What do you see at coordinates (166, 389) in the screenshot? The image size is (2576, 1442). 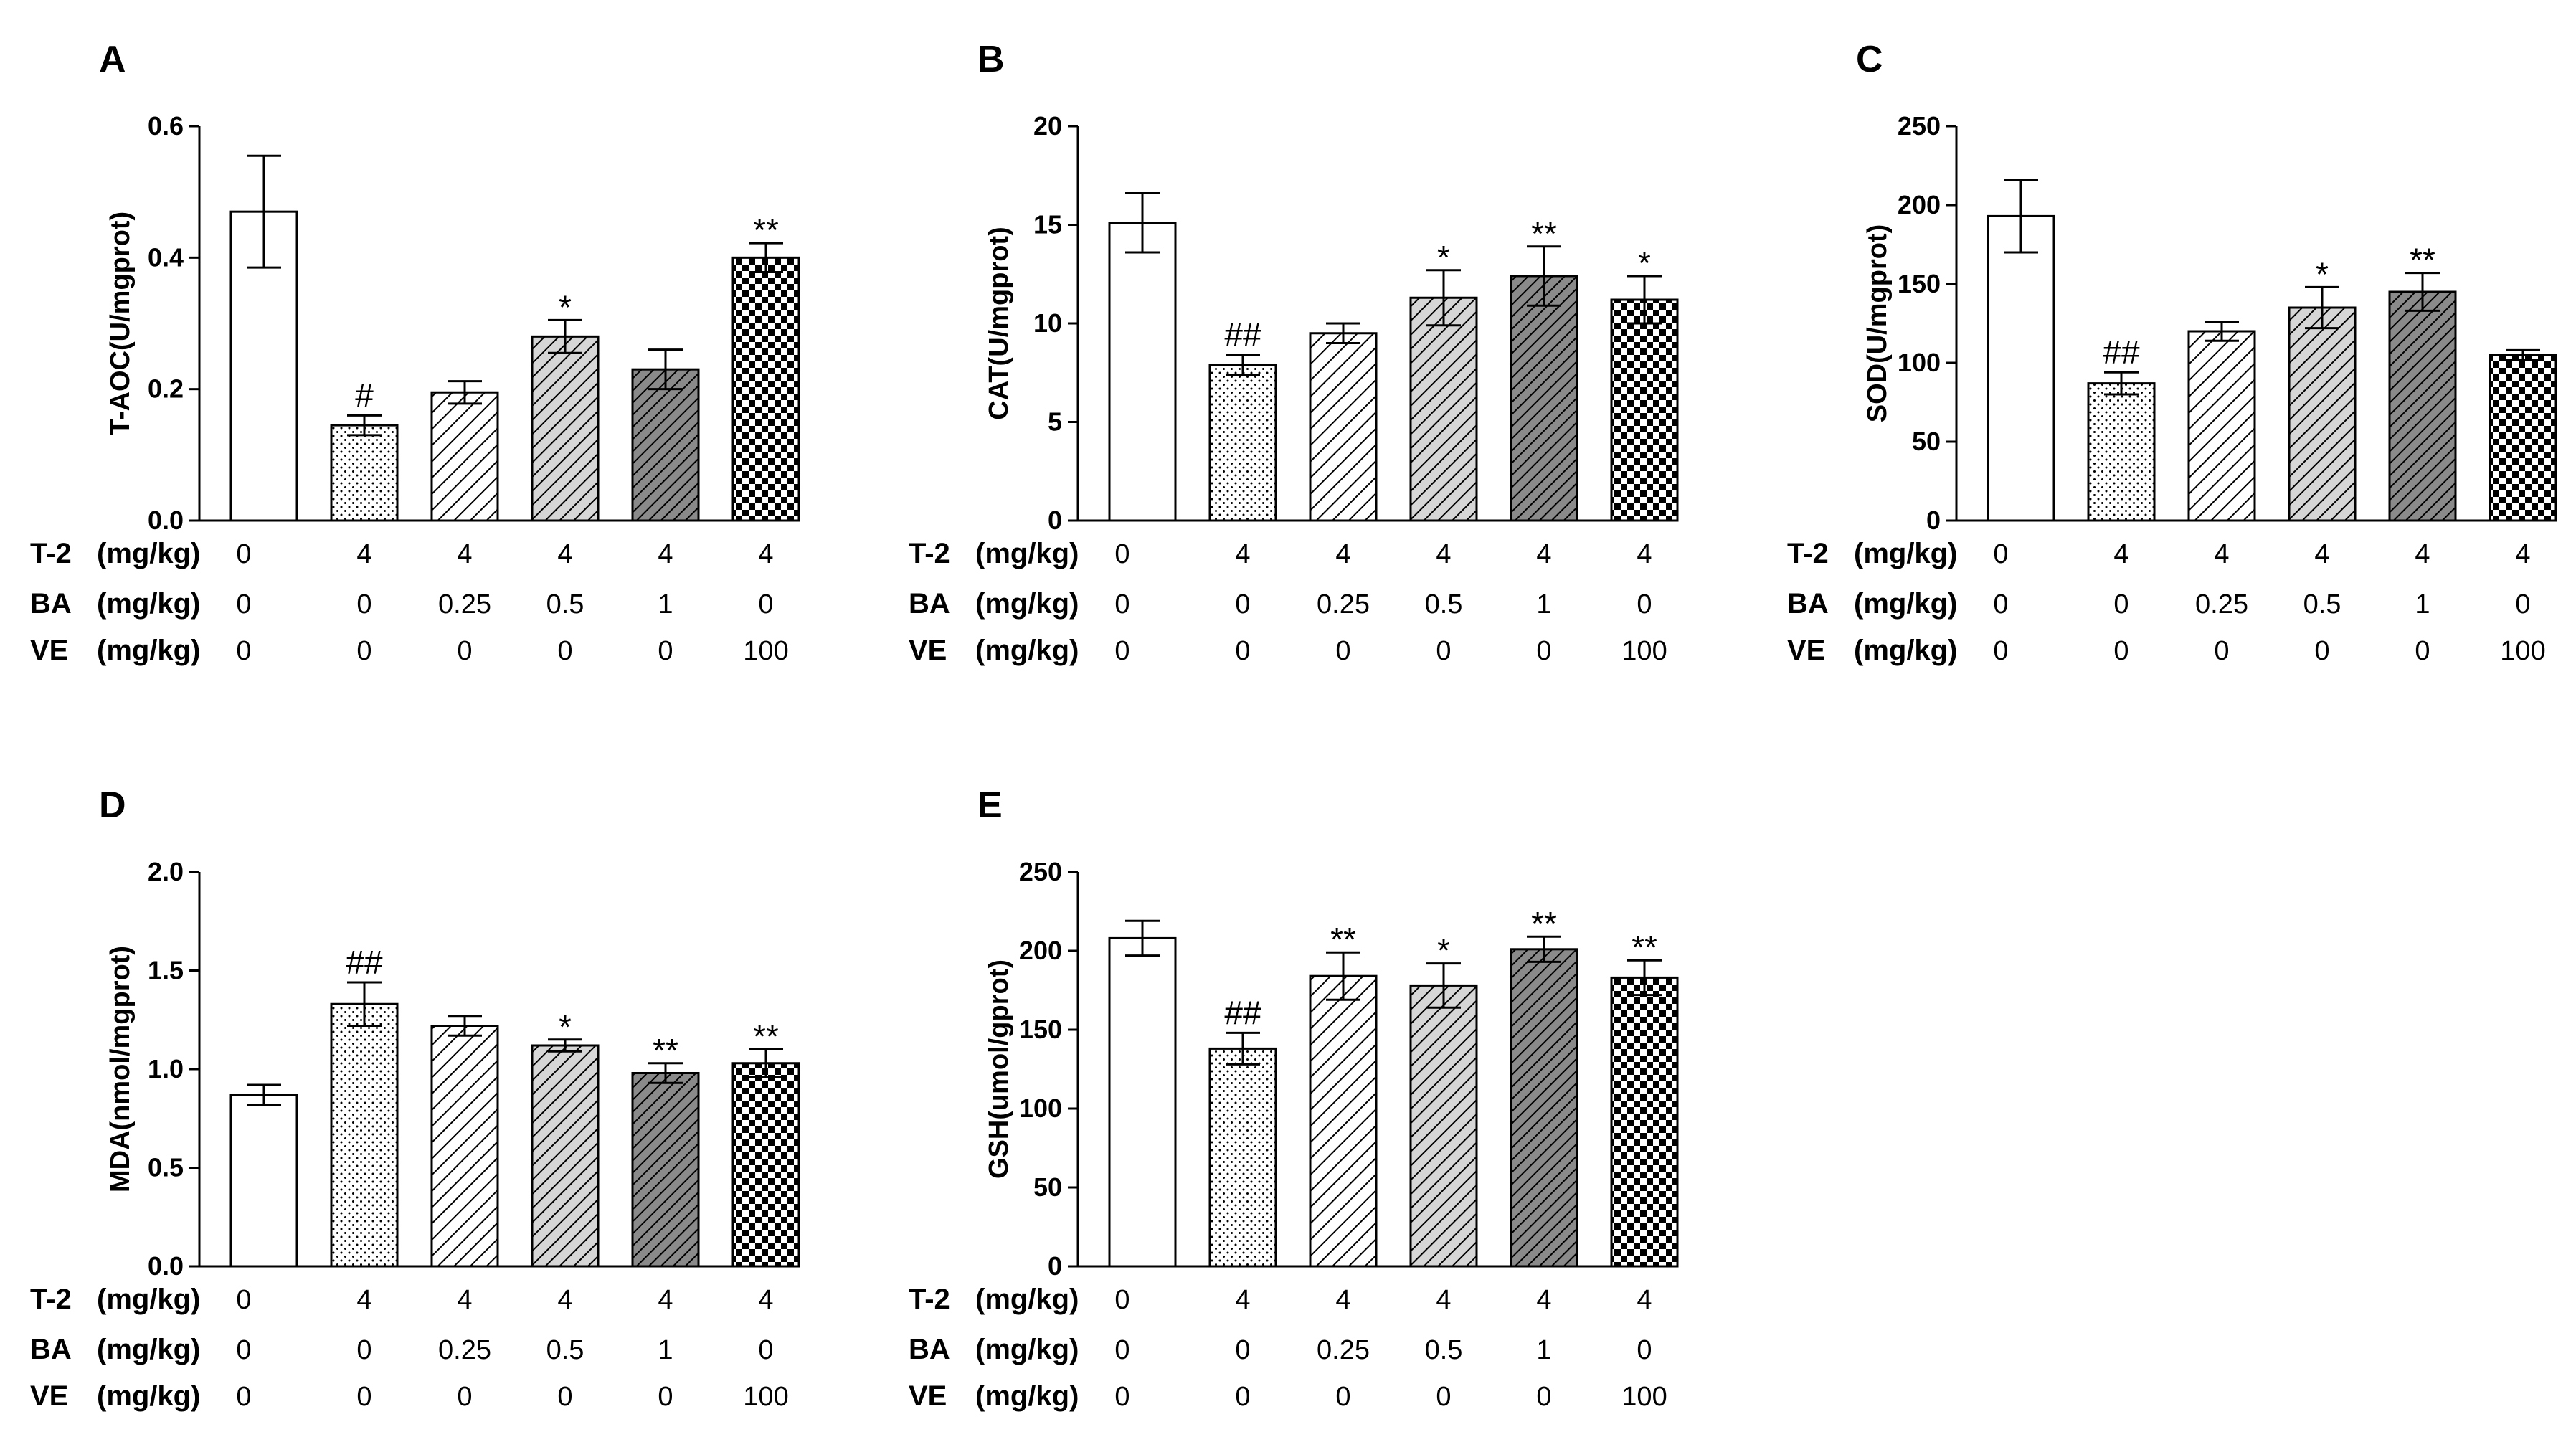 I see `y-tick-label: 0.2` at bounding box center [166, 389].